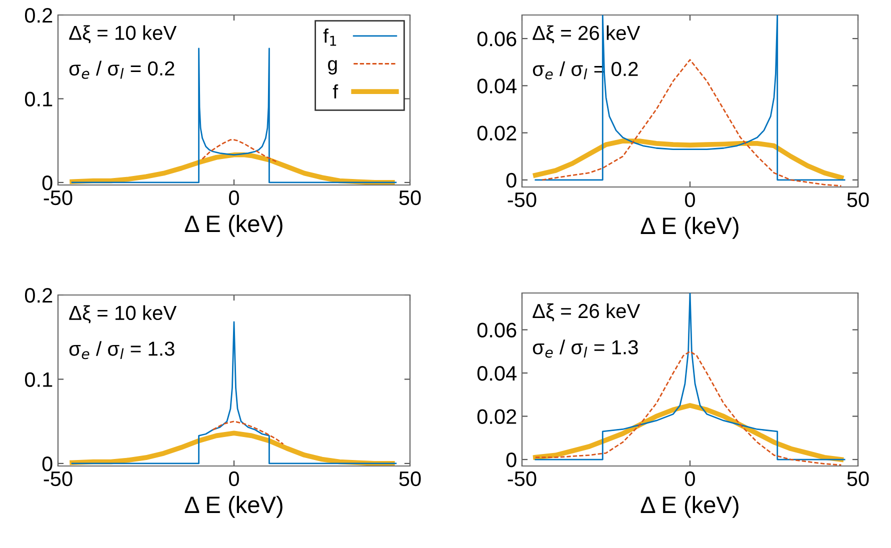 Image resolution: width=891 pixels, height=548 pixels. What do you see at coordinates (121, 69) in the screenshot?
I see `annotation: σ$_{e}$ / σ$_{l}$ = 0.2` at bounding box center [121, 69].